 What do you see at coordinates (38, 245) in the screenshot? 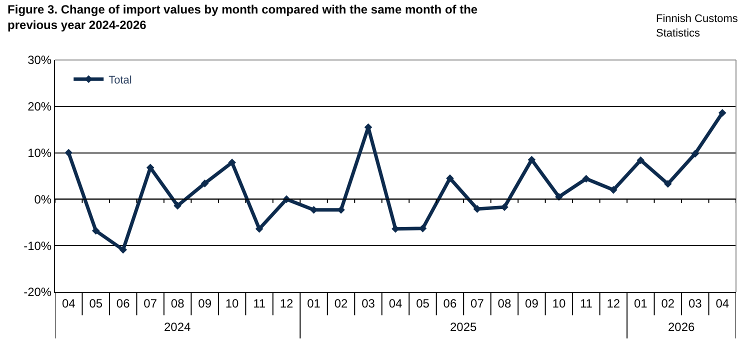
I see `y-tick-label: -10%` at bounding box center [38, 245].